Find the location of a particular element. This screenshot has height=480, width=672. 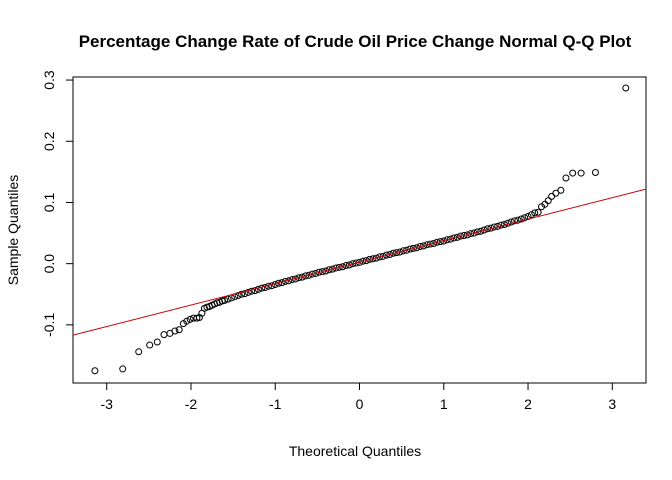

x-tick-label: -2 is located at coordinates (191, 404).